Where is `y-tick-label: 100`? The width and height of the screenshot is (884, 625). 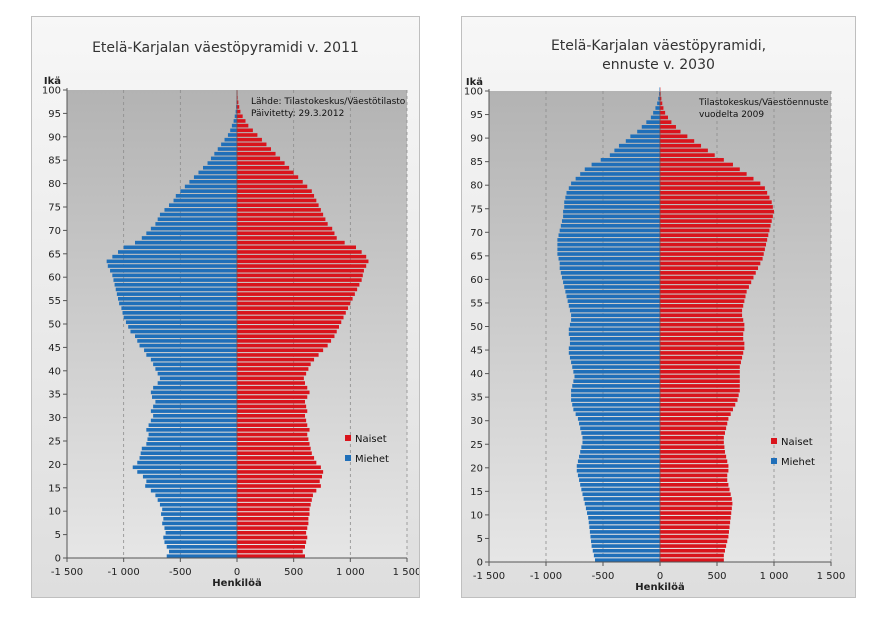 y-tick-label: 100 is located at coordinates (51, 91).